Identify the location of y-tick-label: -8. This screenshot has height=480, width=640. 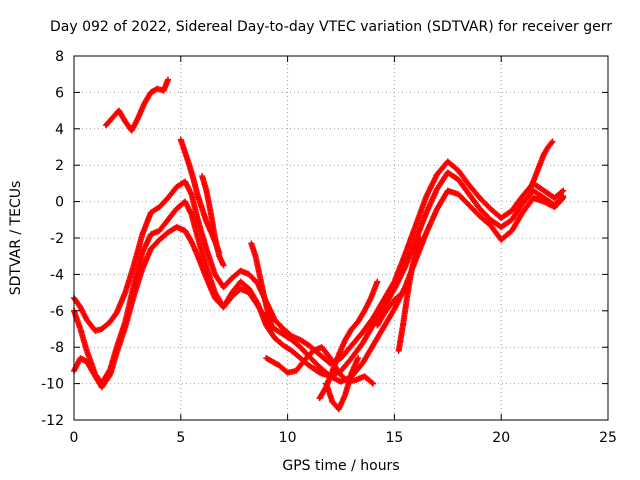
(57, 348).